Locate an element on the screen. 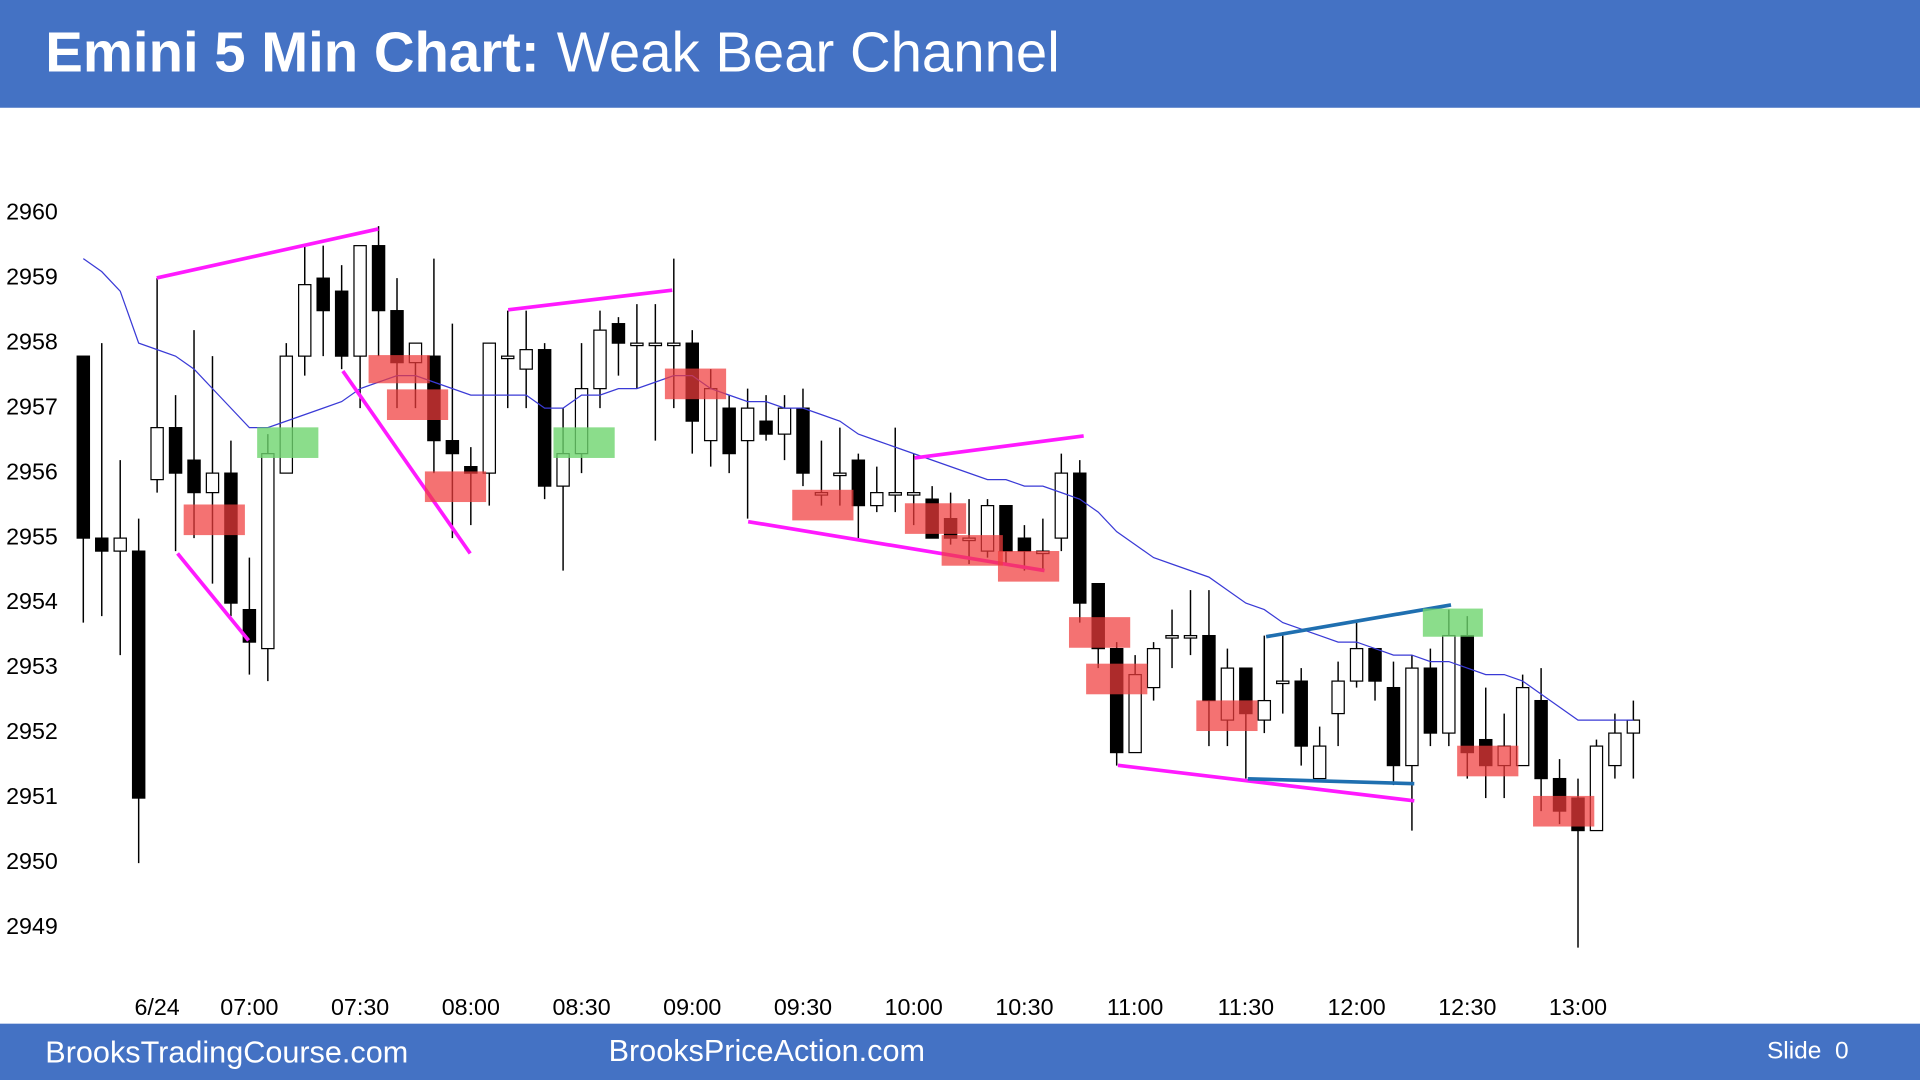 The height and width of the screenshot is (1080, 1920). x-tick-label: 11:30 is located at coordinates (1246, 1007).